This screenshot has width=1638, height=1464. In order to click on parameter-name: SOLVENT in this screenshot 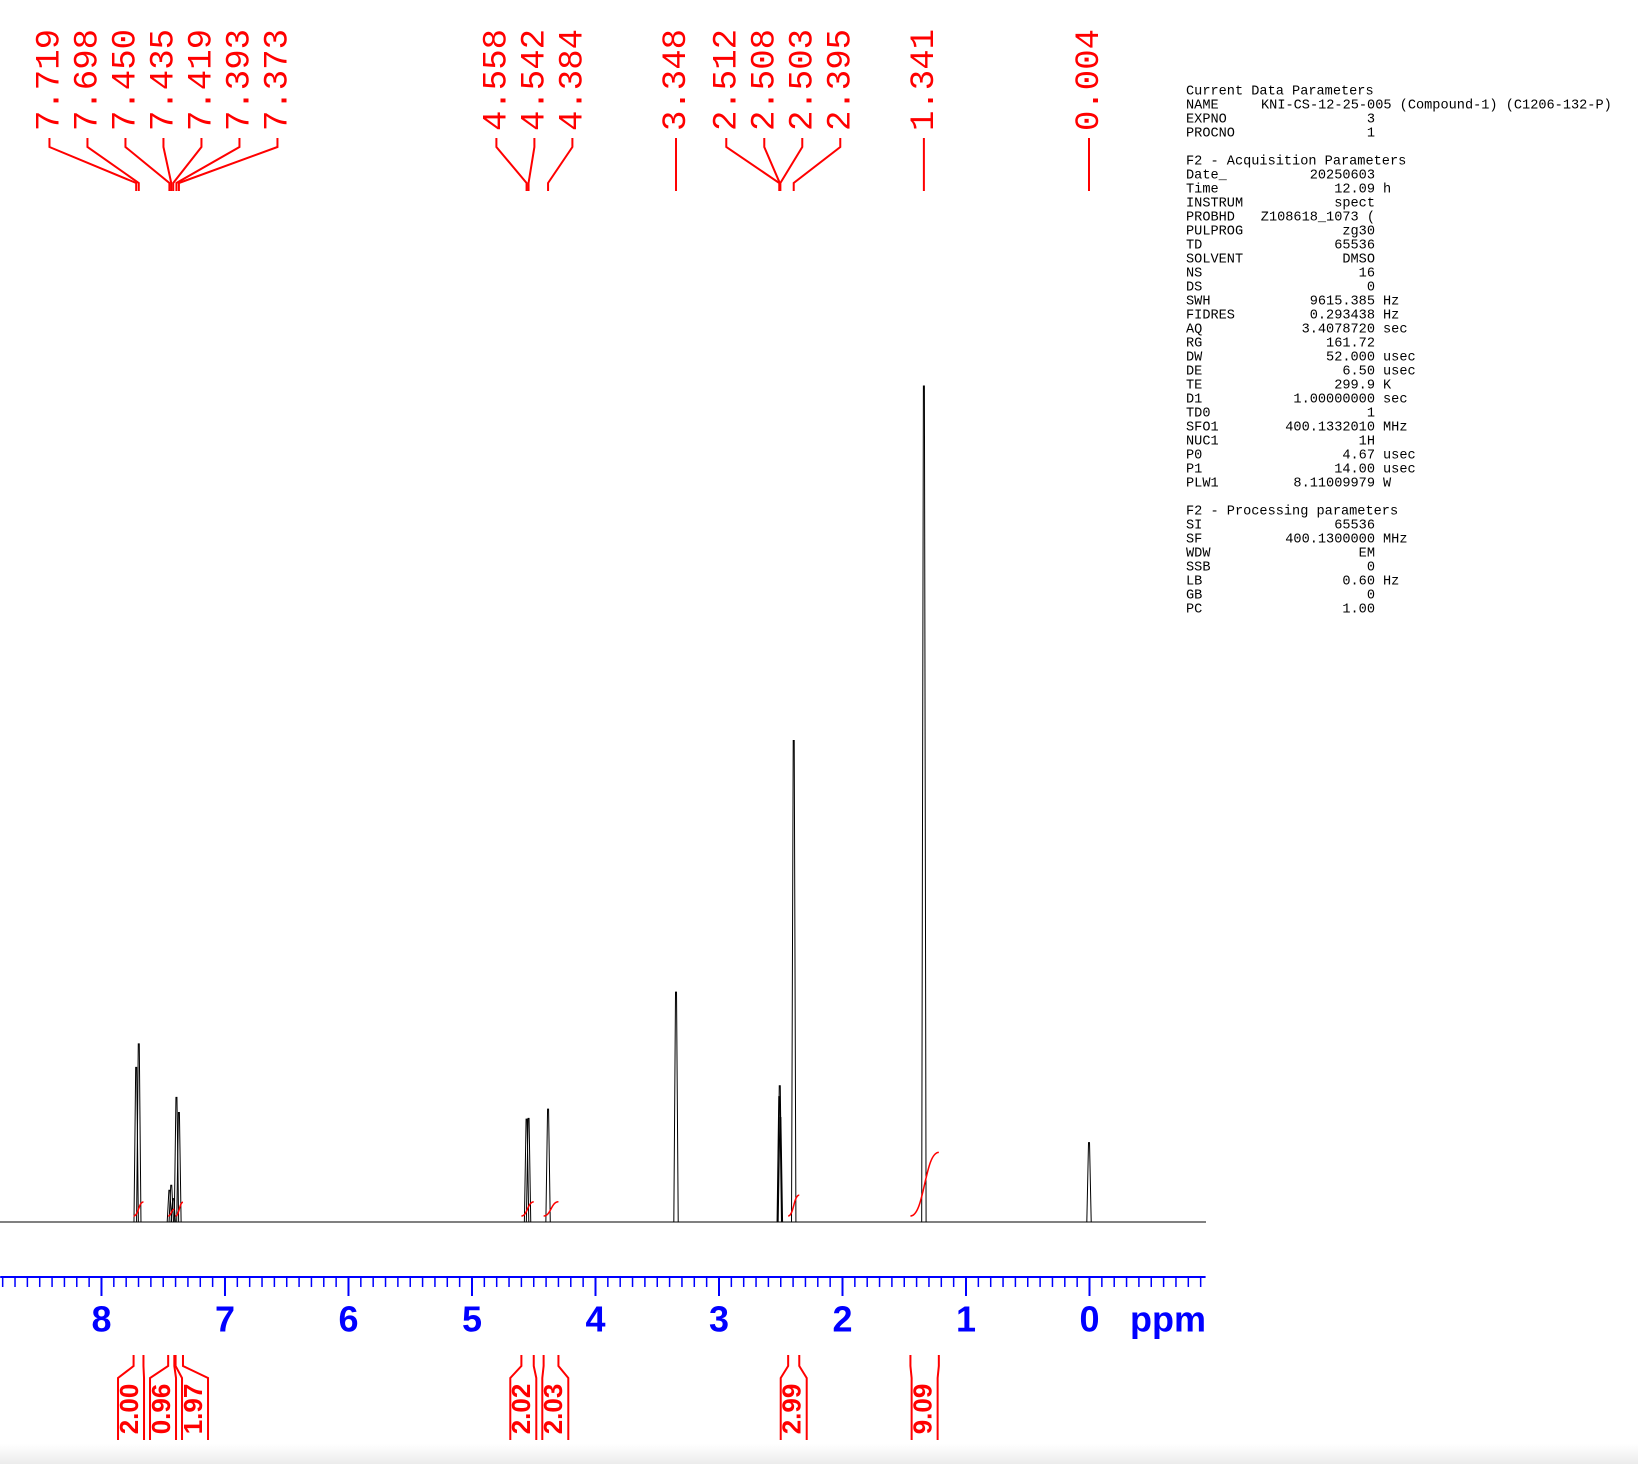, I will do `click(1214, 260)`.